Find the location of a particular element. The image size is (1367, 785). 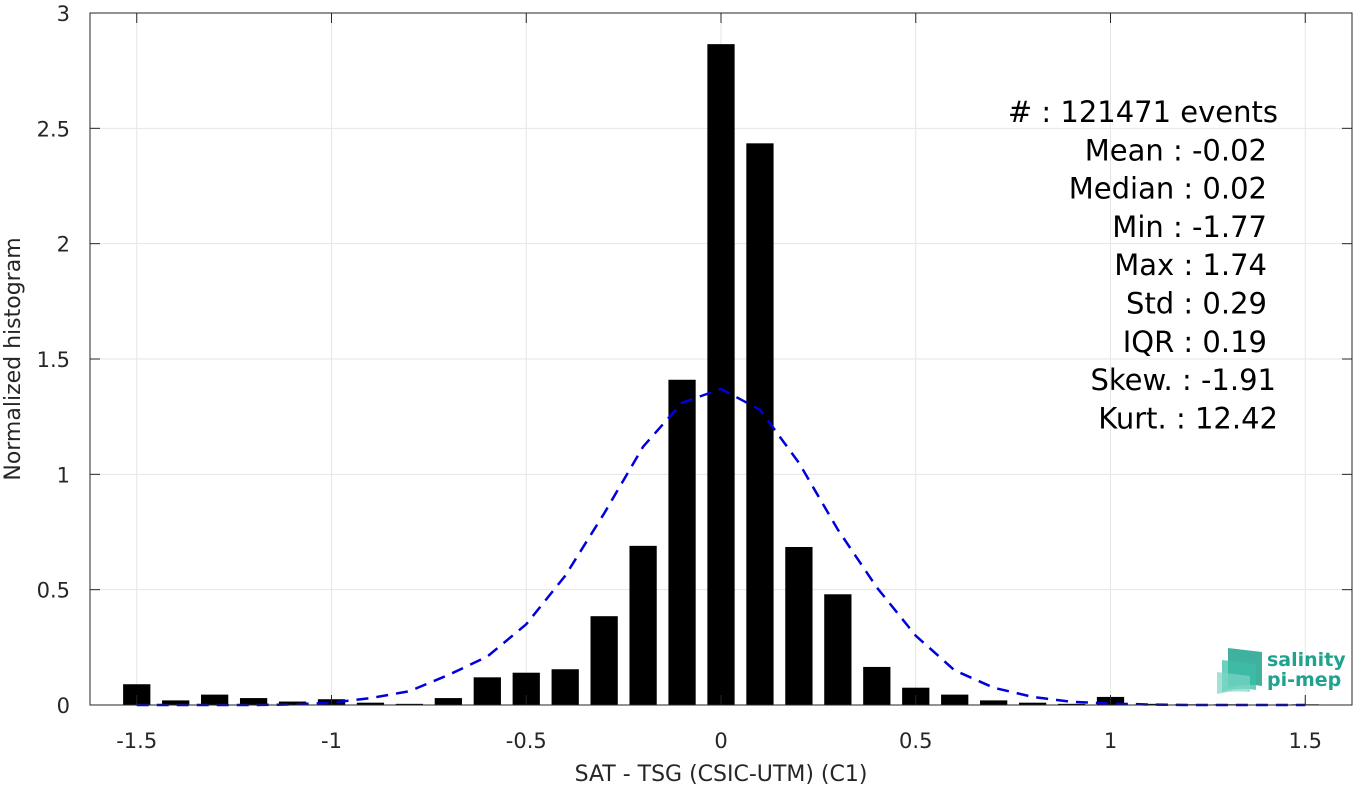

salinity-pi-mep-logo: salinity pi-mep is located at coordinates (1281, 671).